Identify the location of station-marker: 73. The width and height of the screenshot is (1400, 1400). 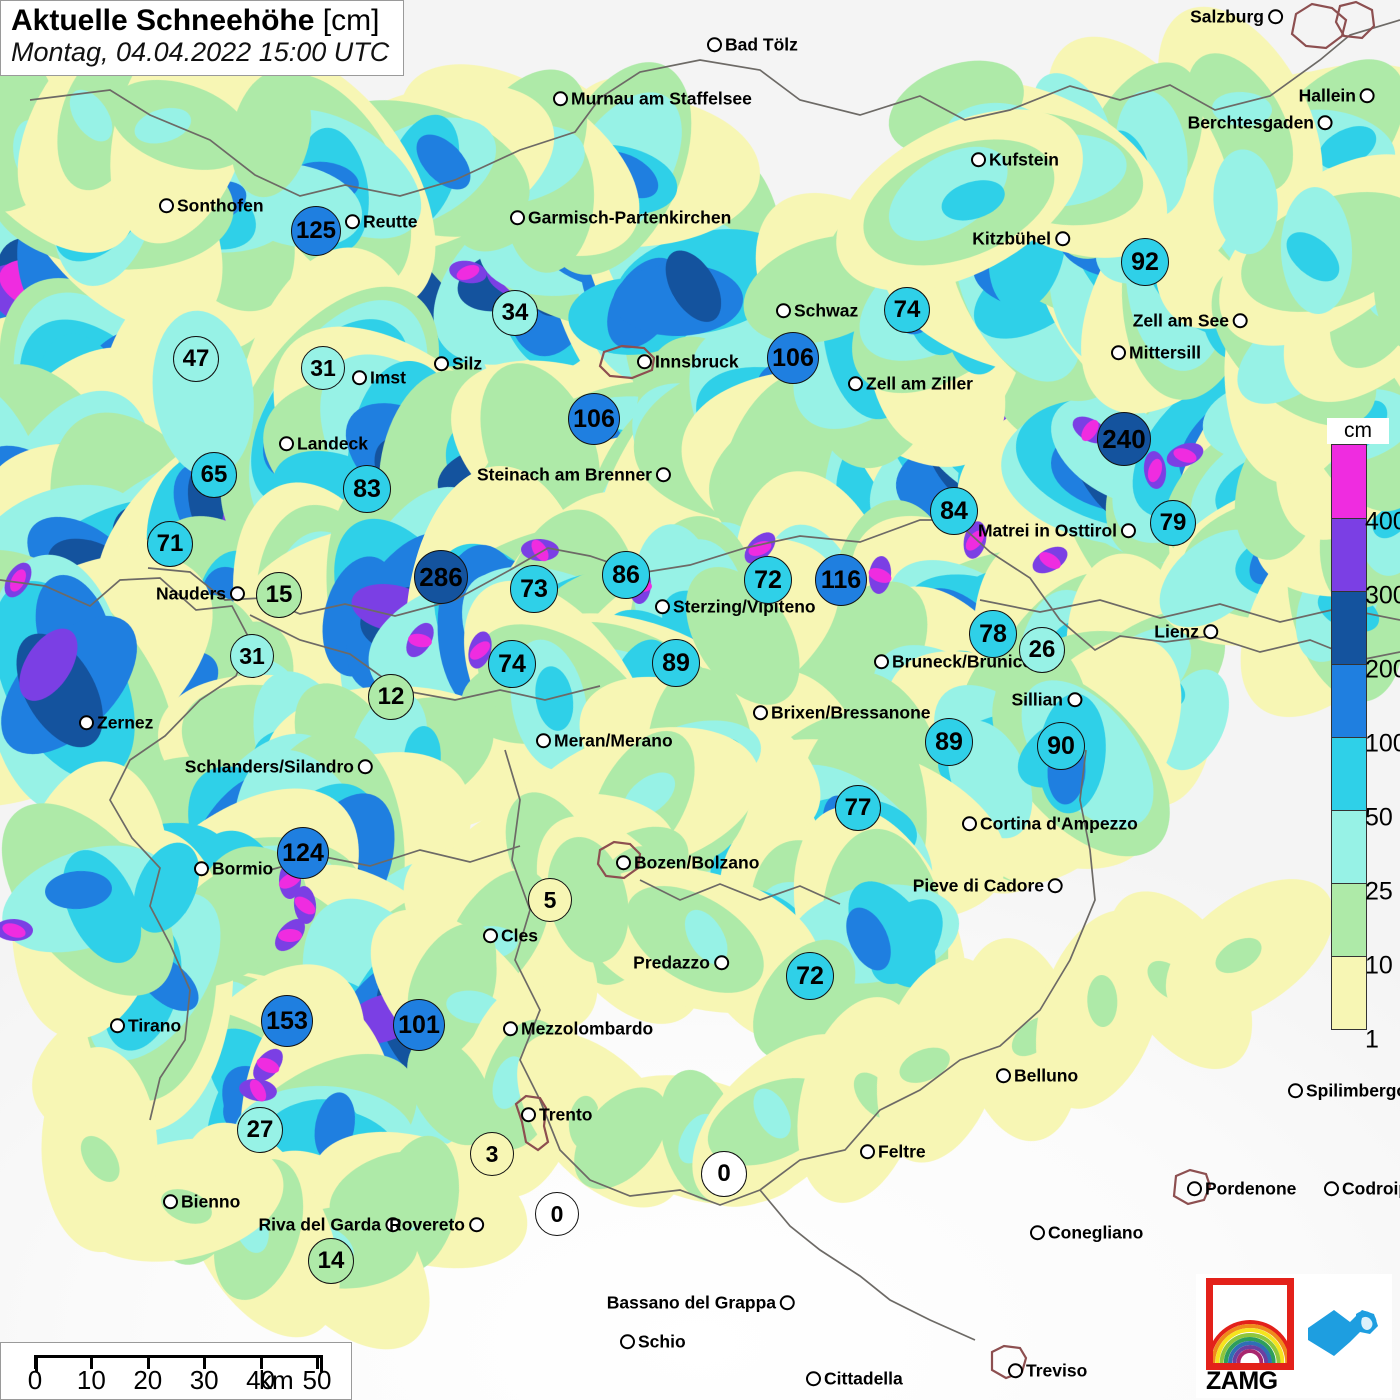
(534, 589).